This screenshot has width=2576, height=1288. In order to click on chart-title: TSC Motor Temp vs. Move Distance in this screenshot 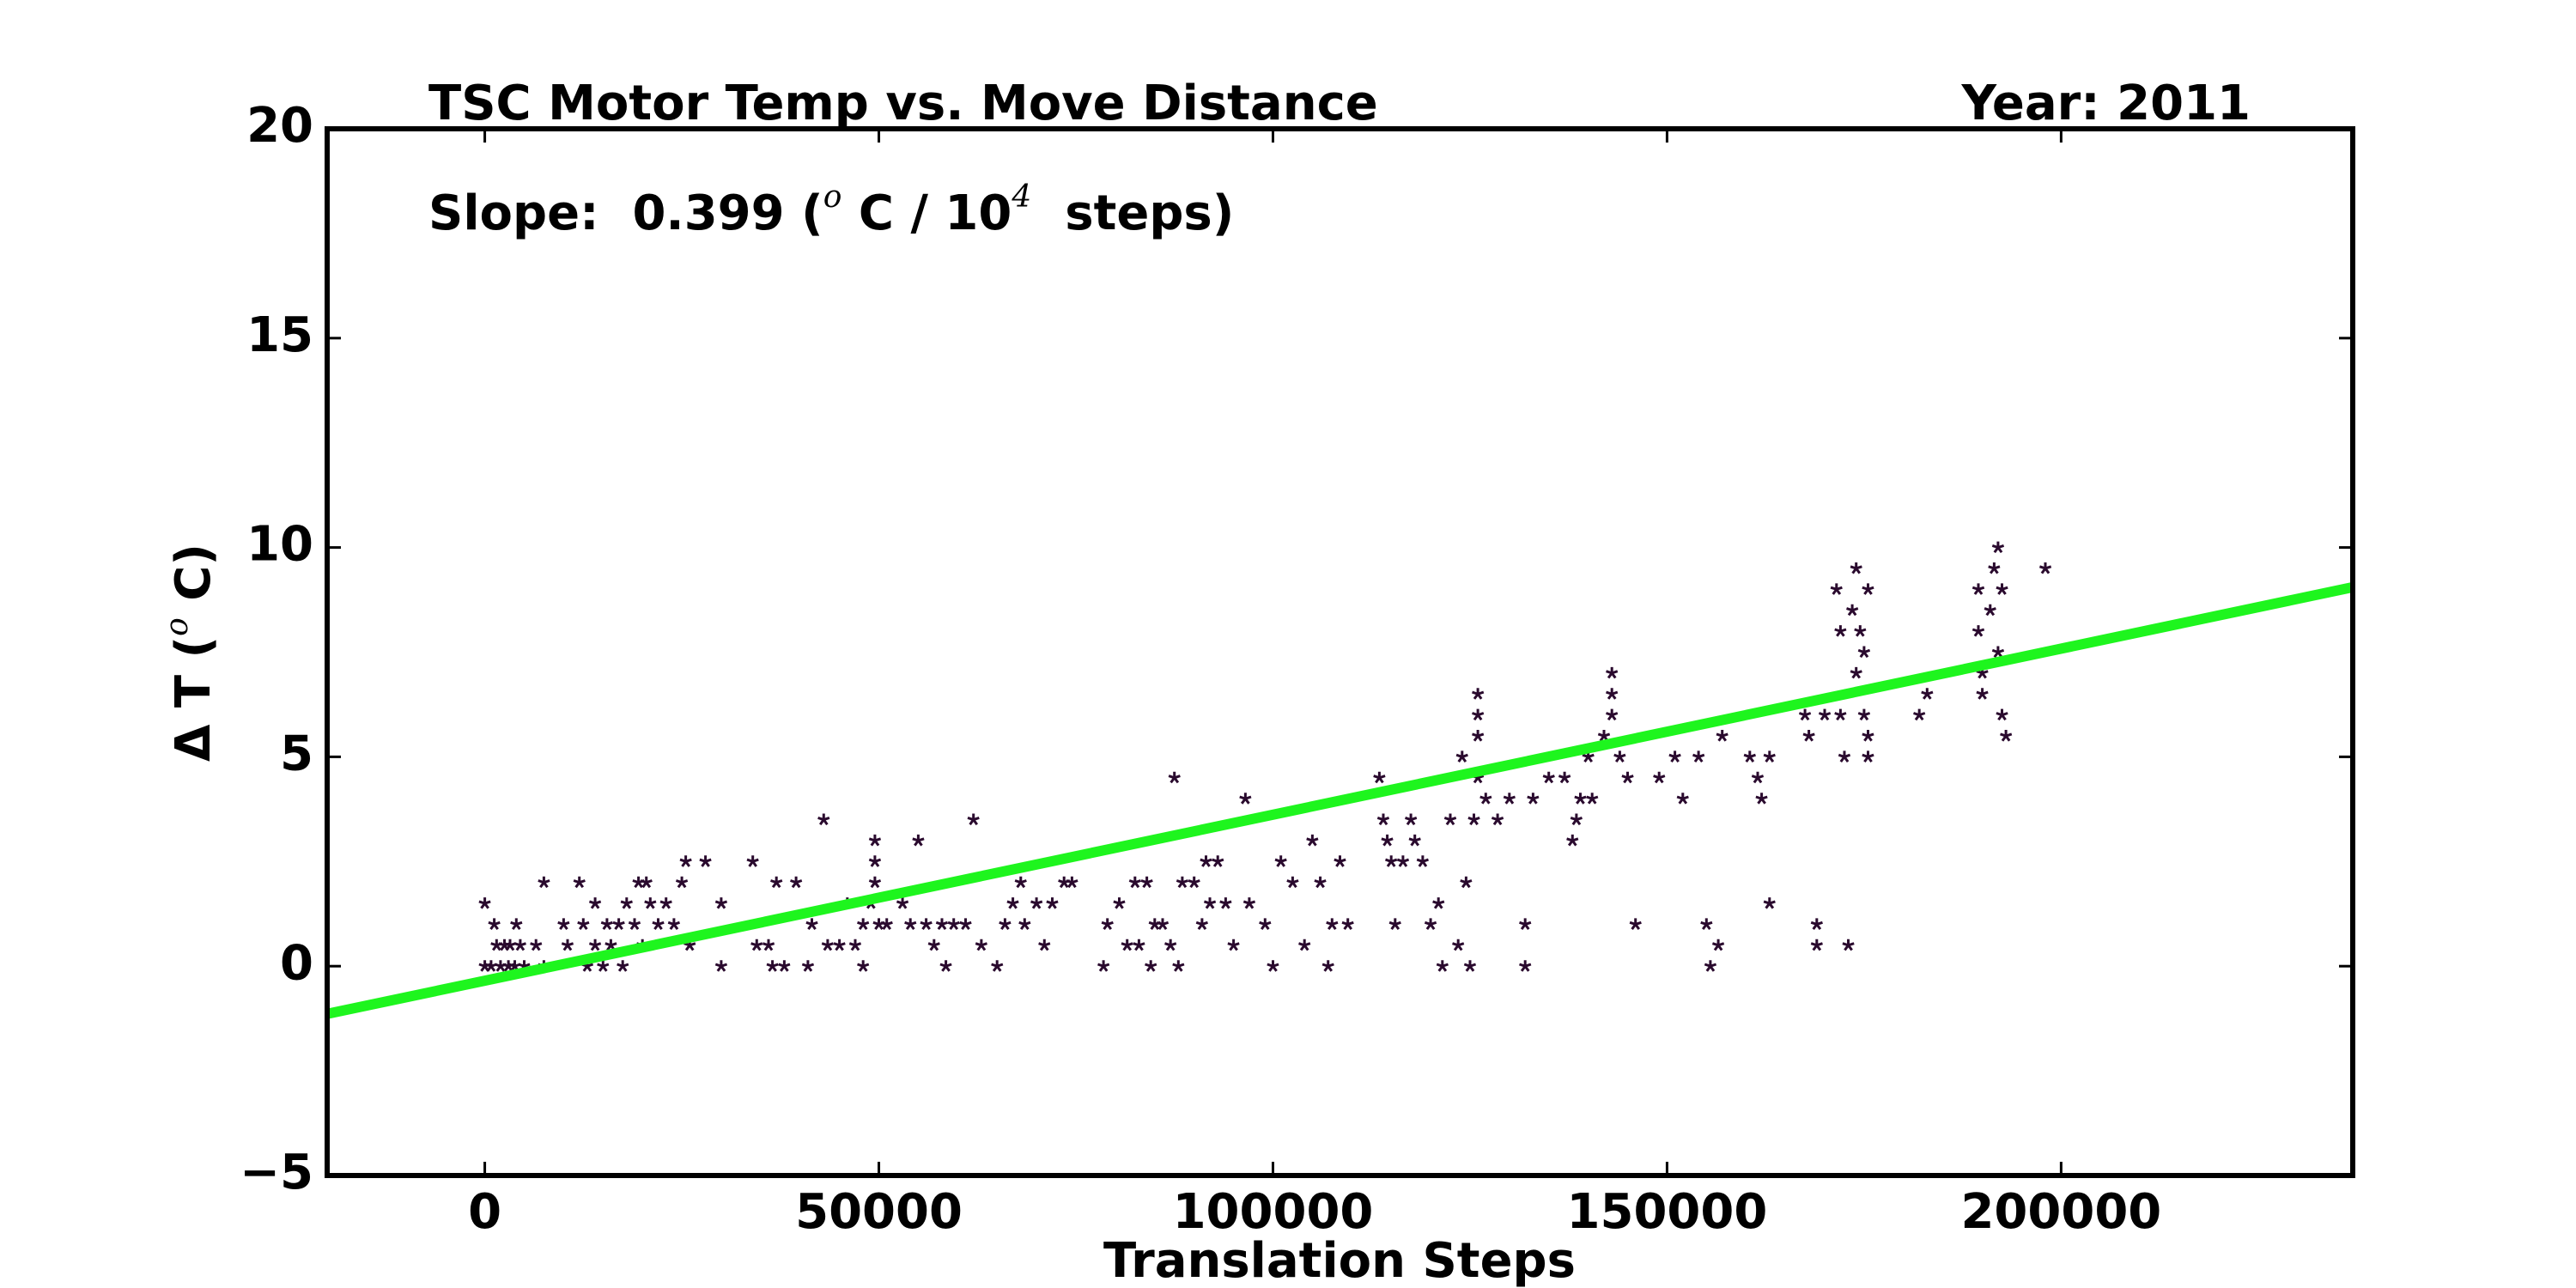, I will do `click(903, 104)`.